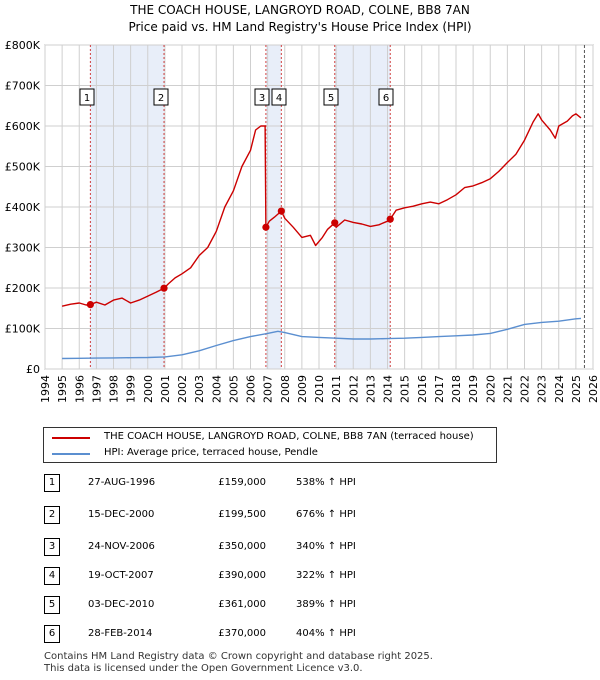 Image resolution: width=600 pixels, height=680 pixels. Describe the element at coordinates (120, 633) in the screenshot. I see `sale-date: 28-FEB-2014` at that location.